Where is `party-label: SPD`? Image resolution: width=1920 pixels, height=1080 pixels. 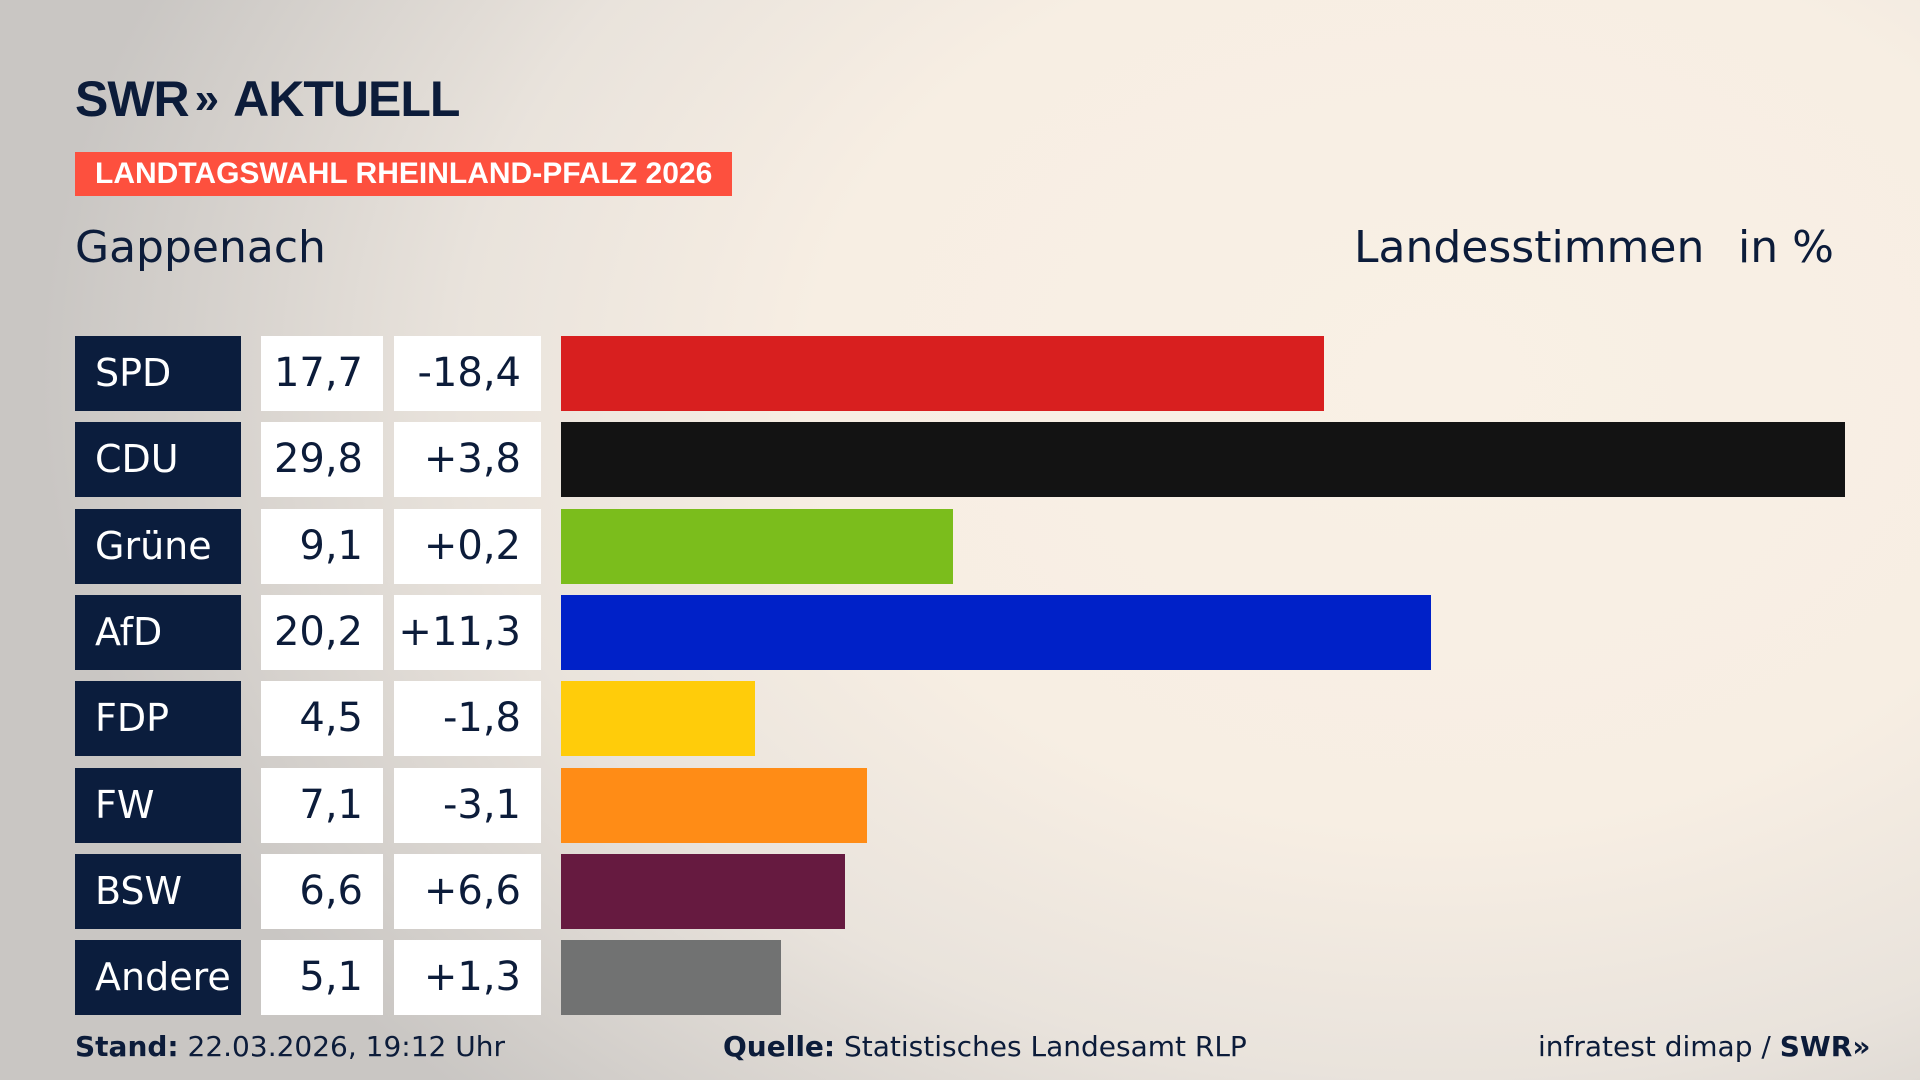 party-label: SPD is located at coordinates (158, 373).